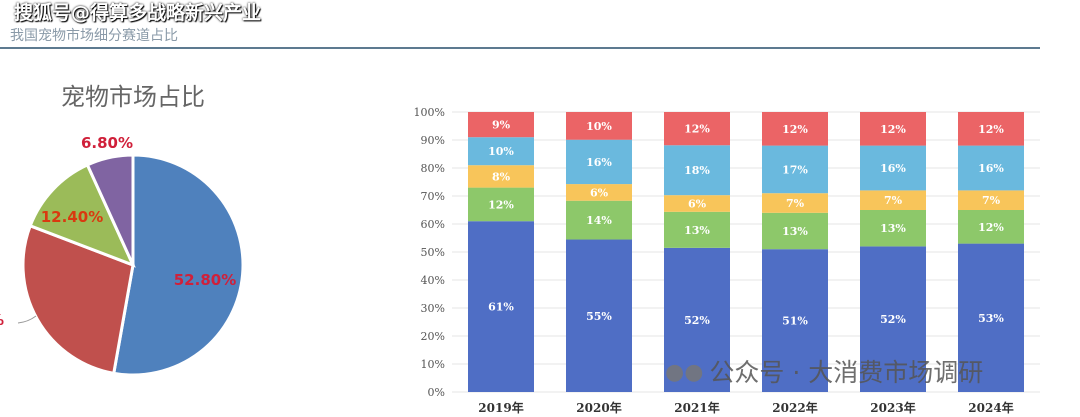 The width and height of the screenshot is (1080, 417). I want to click on x-tick-label: 2019年, so click(500, 407).